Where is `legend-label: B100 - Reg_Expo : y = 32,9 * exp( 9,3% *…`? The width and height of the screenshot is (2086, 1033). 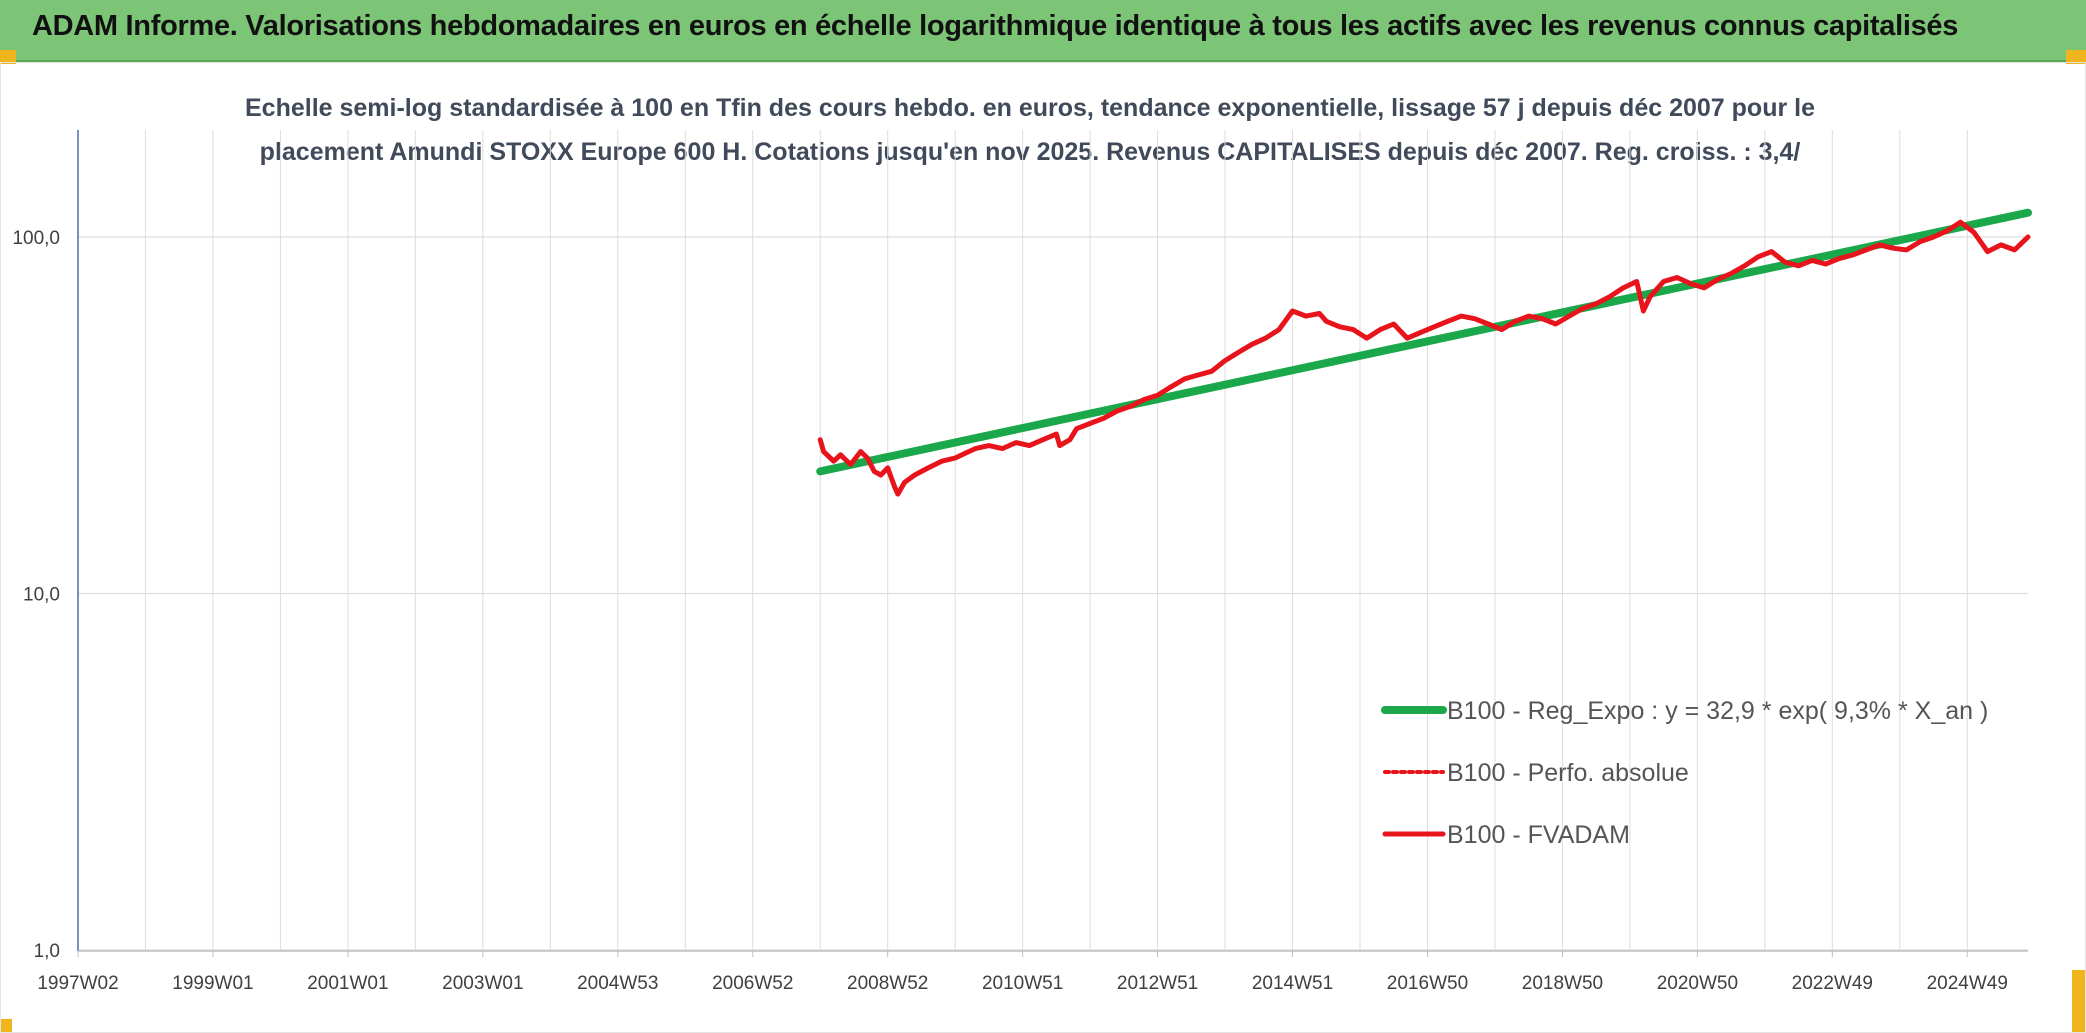 legend-label: B100 - Reg_Expo : y = 32,9 * exp( 9,3% *… is located at coordinates (1717, 711).